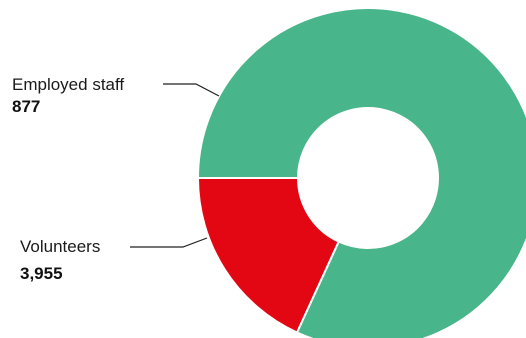 The height and width of the screenshot is (338, 526). What do you see at coordinates (68, 84) in the screenshot?
I see `label-employed-staff: Employed staff` at bounding box center [68, 84].